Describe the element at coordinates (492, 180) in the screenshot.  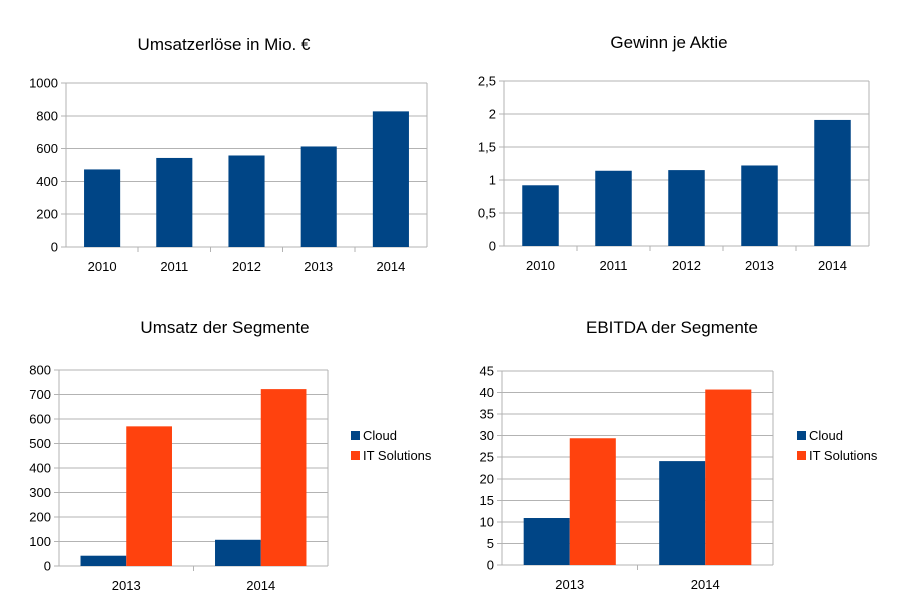
I see `y-tick-label: 1` at that location.